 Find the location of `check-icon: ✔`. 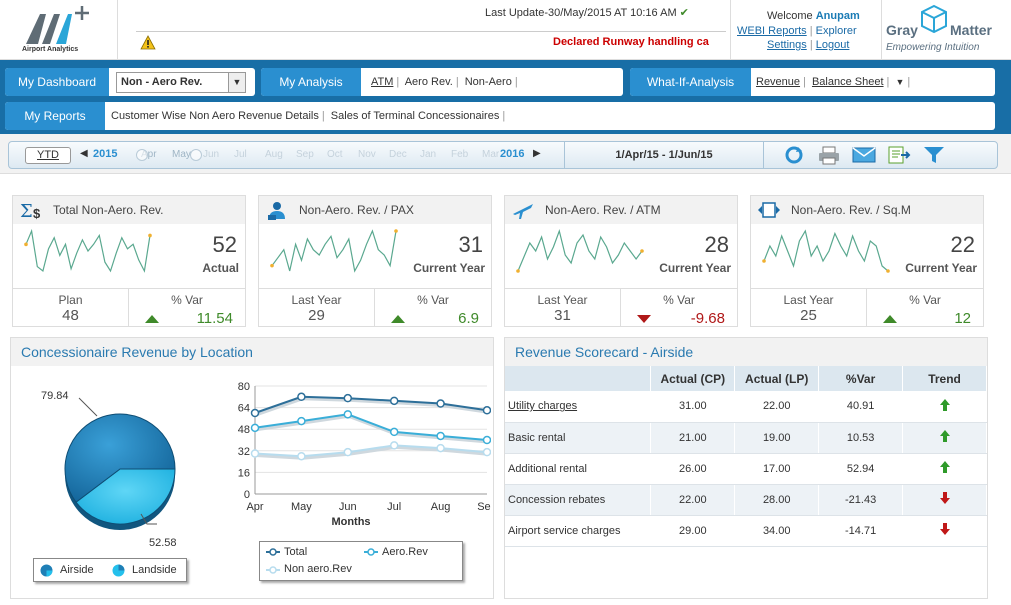

check-icon: ✔ is located at coordinates (684, 13).